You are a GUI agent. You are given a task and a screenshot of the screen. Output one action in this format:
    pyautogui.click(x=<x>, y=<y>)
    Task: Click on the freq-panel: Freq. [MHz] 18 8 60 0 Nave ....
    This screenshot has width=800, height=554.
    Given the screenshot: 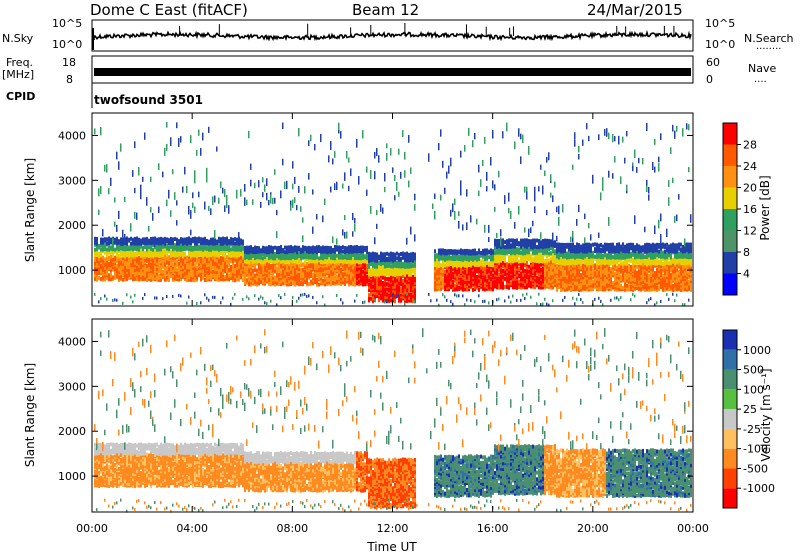 What is the action you would take?
    pyautogui.click(x=389, y=70)
    